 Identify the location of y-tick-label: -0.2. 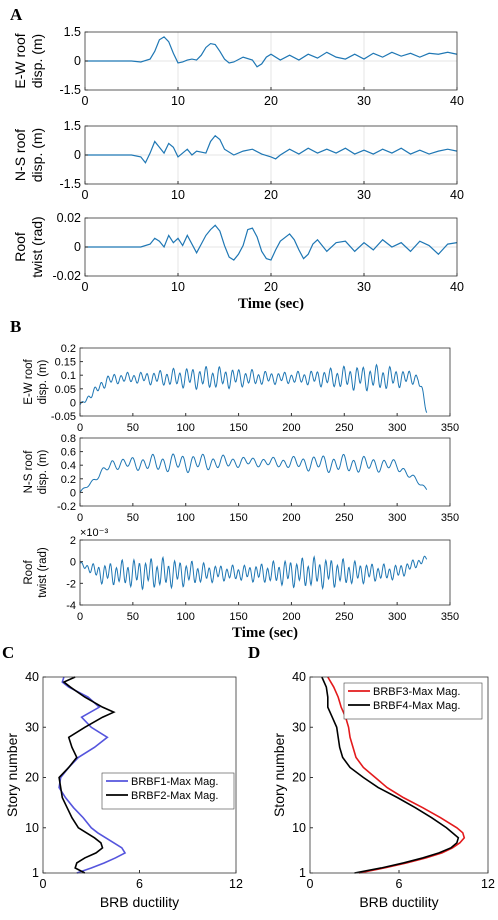
(66, 507).